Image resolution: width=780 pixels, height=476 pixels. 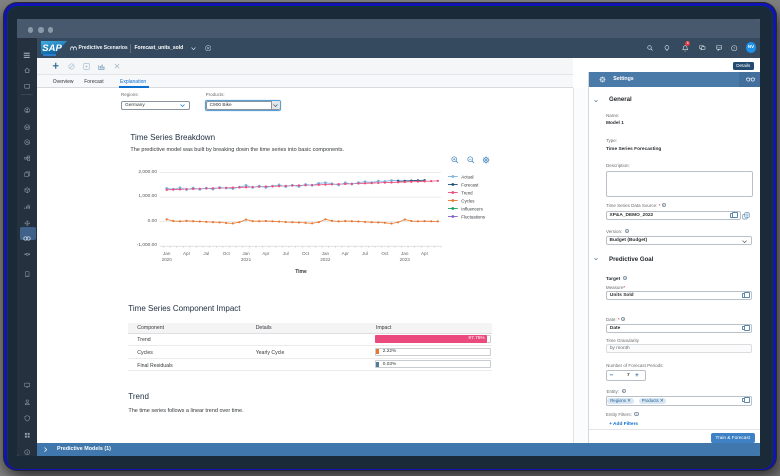 I want to click on svg-text: SAP, so click(x=52, y=48).